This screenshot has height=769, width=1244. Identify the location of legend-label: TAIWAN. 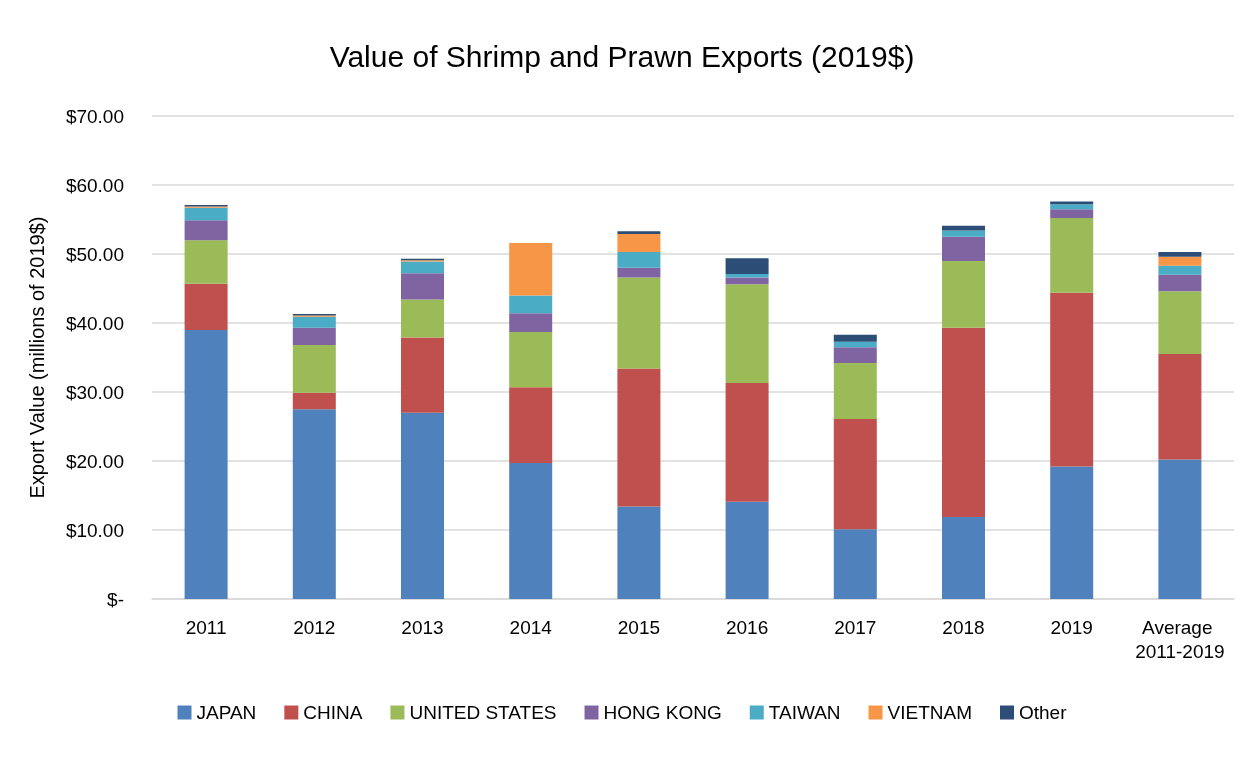
(804, 712).